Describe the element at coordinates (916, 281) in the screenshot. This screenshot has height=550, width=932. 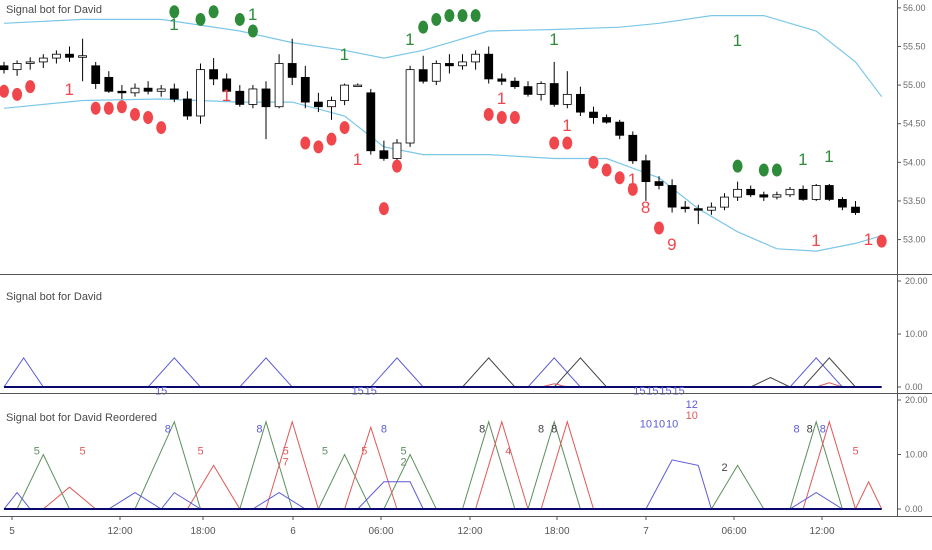
I see `y-tick-label: 20.00` at that location.